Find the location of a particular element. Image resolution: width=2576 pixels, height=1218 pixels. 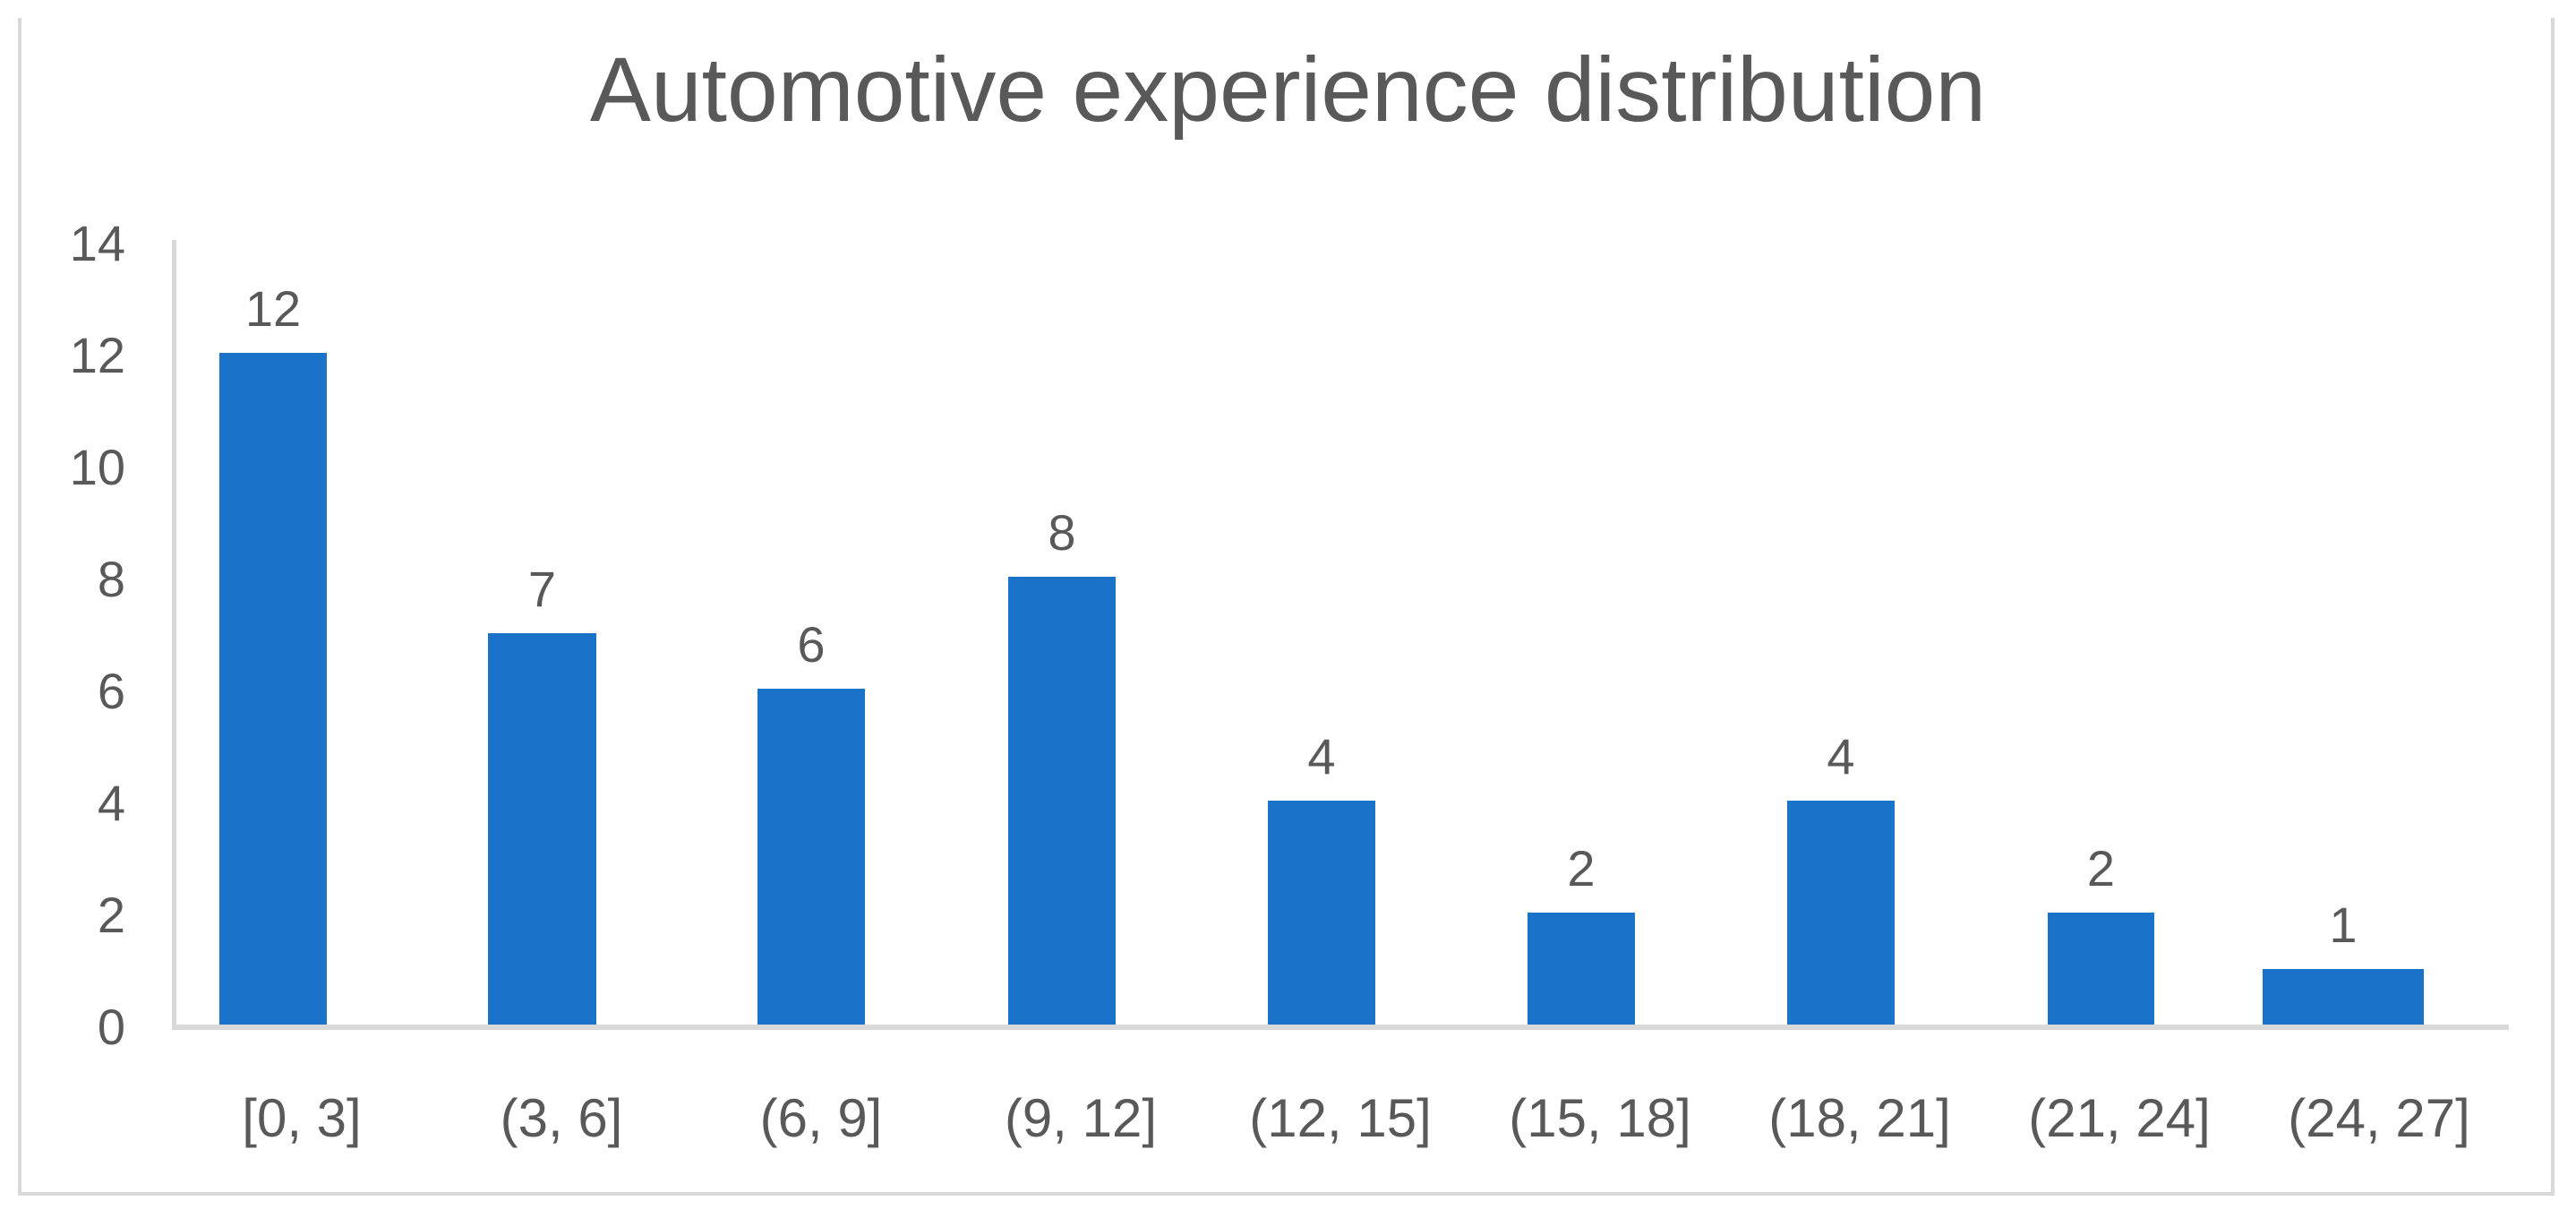

bar-(6, 9] is located at coordinates (811, 857).